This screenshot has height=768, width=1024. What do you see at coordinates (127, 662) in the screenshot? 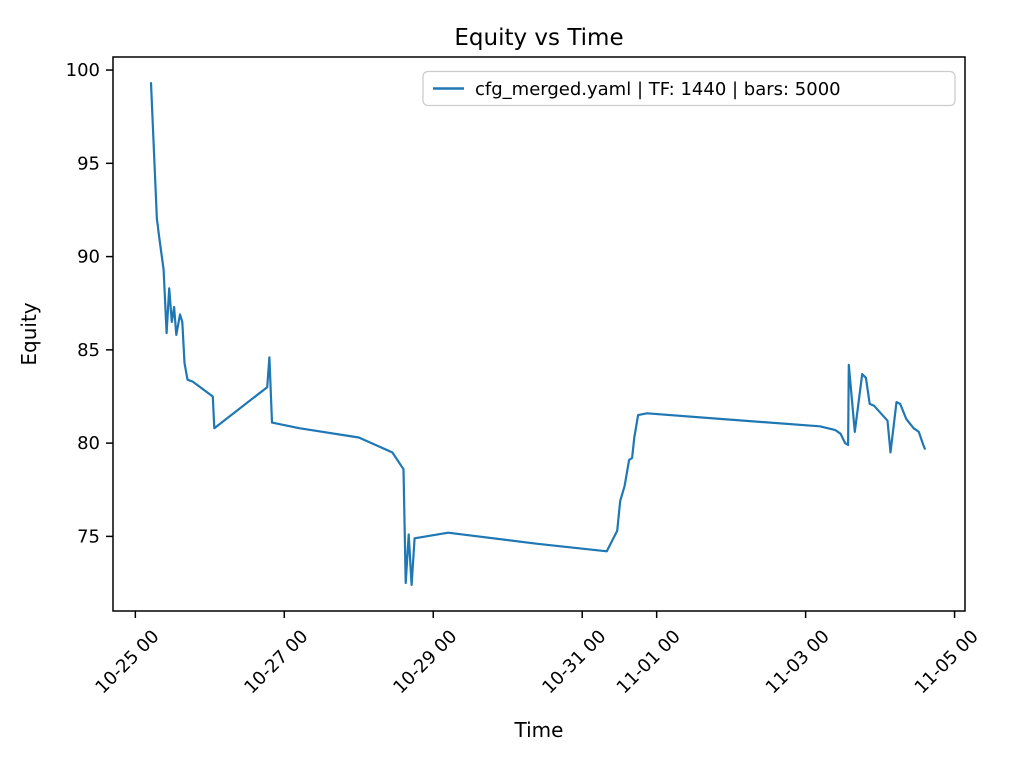
I see `x-tick-label: 10-25 00` at bounding box center [127, 662].